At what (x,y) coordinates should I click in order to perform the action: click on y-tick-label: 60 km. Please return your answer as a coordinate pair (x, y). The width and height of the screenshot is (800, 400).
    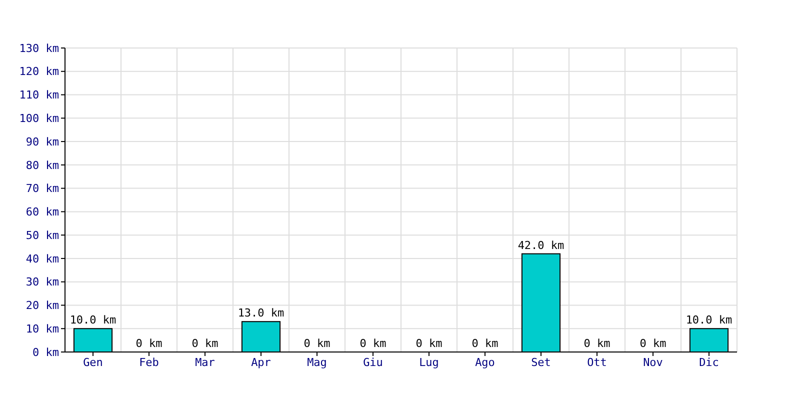
    Looking at the image, I should click on (43, 212).